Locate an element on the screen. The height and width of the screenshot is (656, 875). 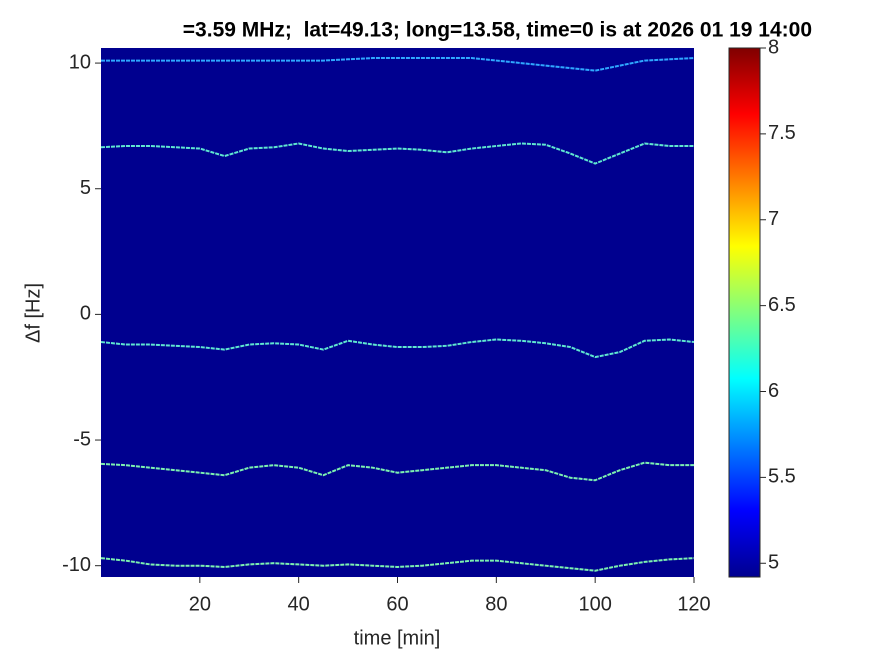
colorbar-tick-label: 6 is located at coordinates (773, 391).